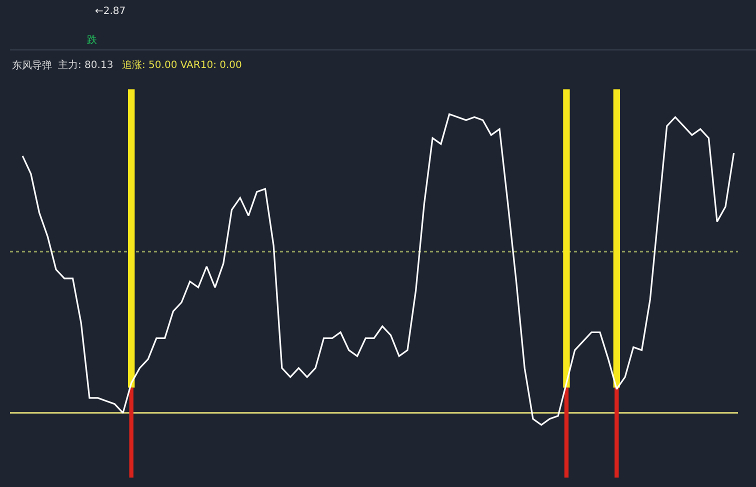 The height and width of the screenshot is (487, 756). I want to click on chart-title: 东风导弹, so click(32, 66).